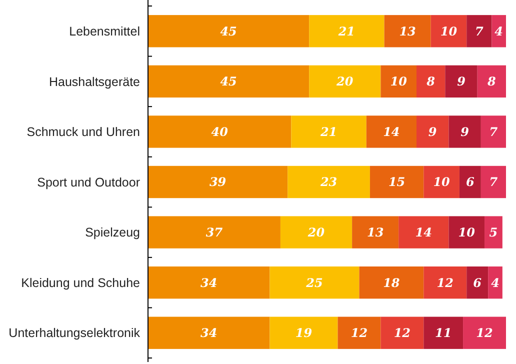 The image size is (516, 364). I want to click on data-label: 25, so click(314, 283).